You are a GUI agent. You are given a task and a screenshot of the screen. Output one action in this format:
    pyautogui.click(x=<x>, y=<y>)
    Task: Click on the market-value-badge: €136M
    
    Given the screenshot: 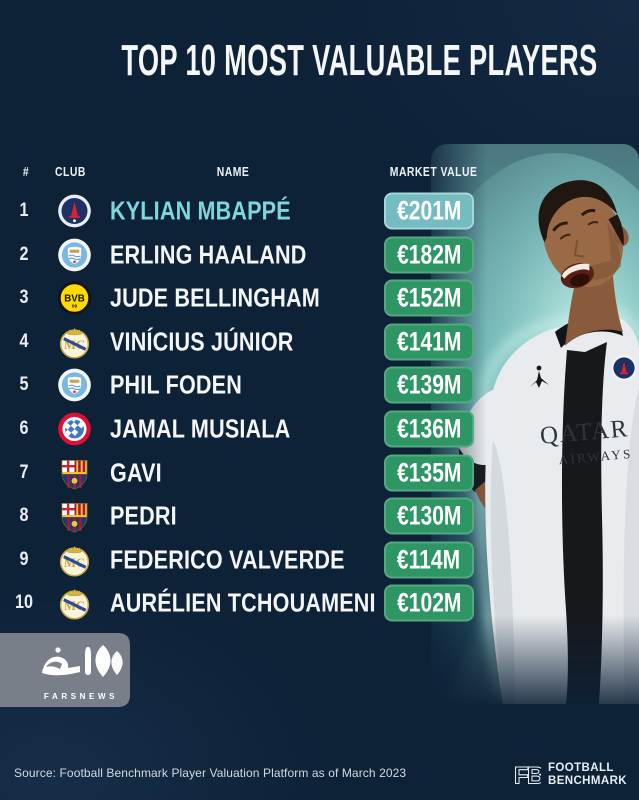 What is the action you would take?
    pyautogui.click(x=429, y=429)
    